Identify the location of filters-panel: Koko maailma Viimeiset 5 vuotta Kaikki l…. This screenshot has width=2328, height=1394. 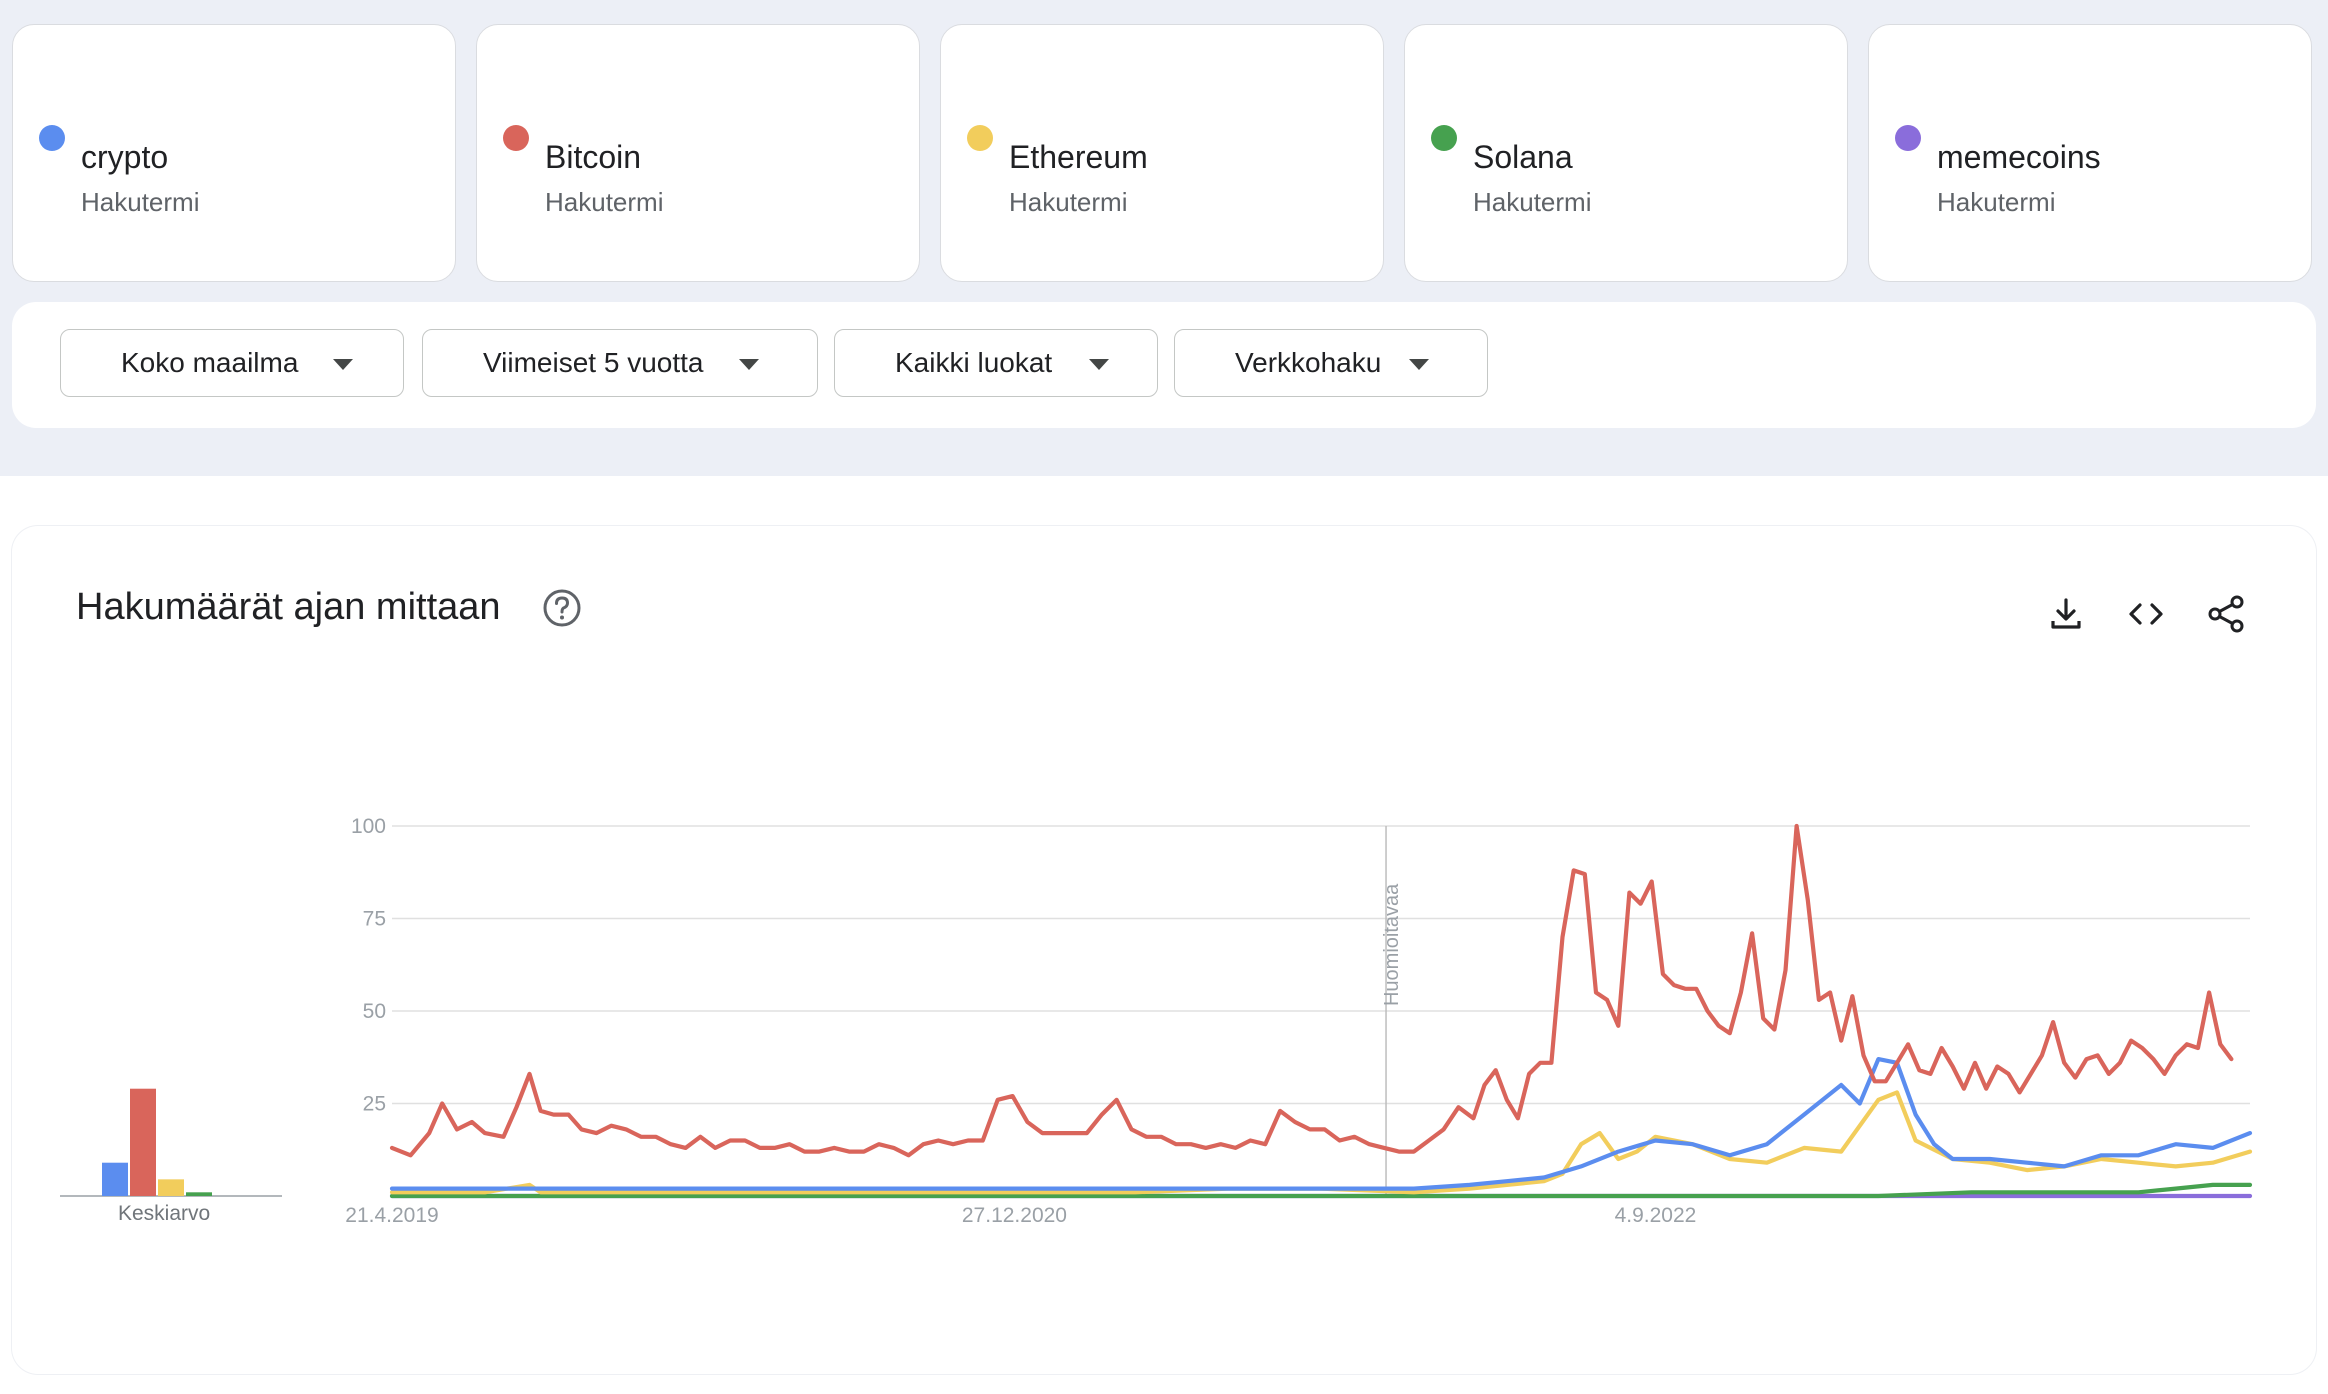
(1164, 365).